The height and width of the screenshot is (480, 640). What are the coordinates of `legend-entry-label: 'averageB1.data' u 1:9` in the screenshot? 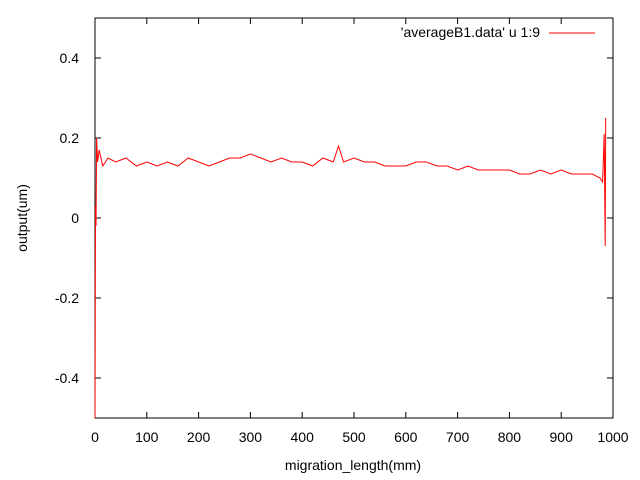 It's located at (470, 32).